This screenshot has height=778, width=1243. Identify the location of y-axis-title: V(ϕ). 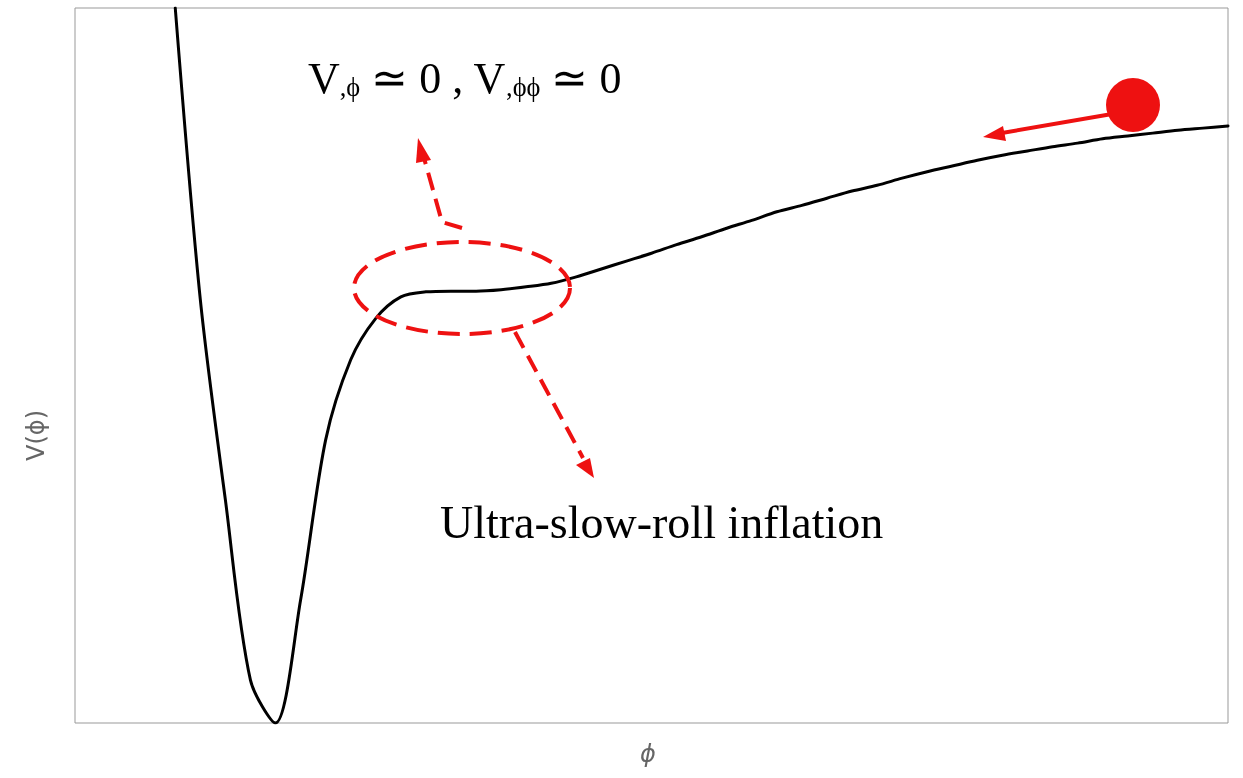
(36, 435).